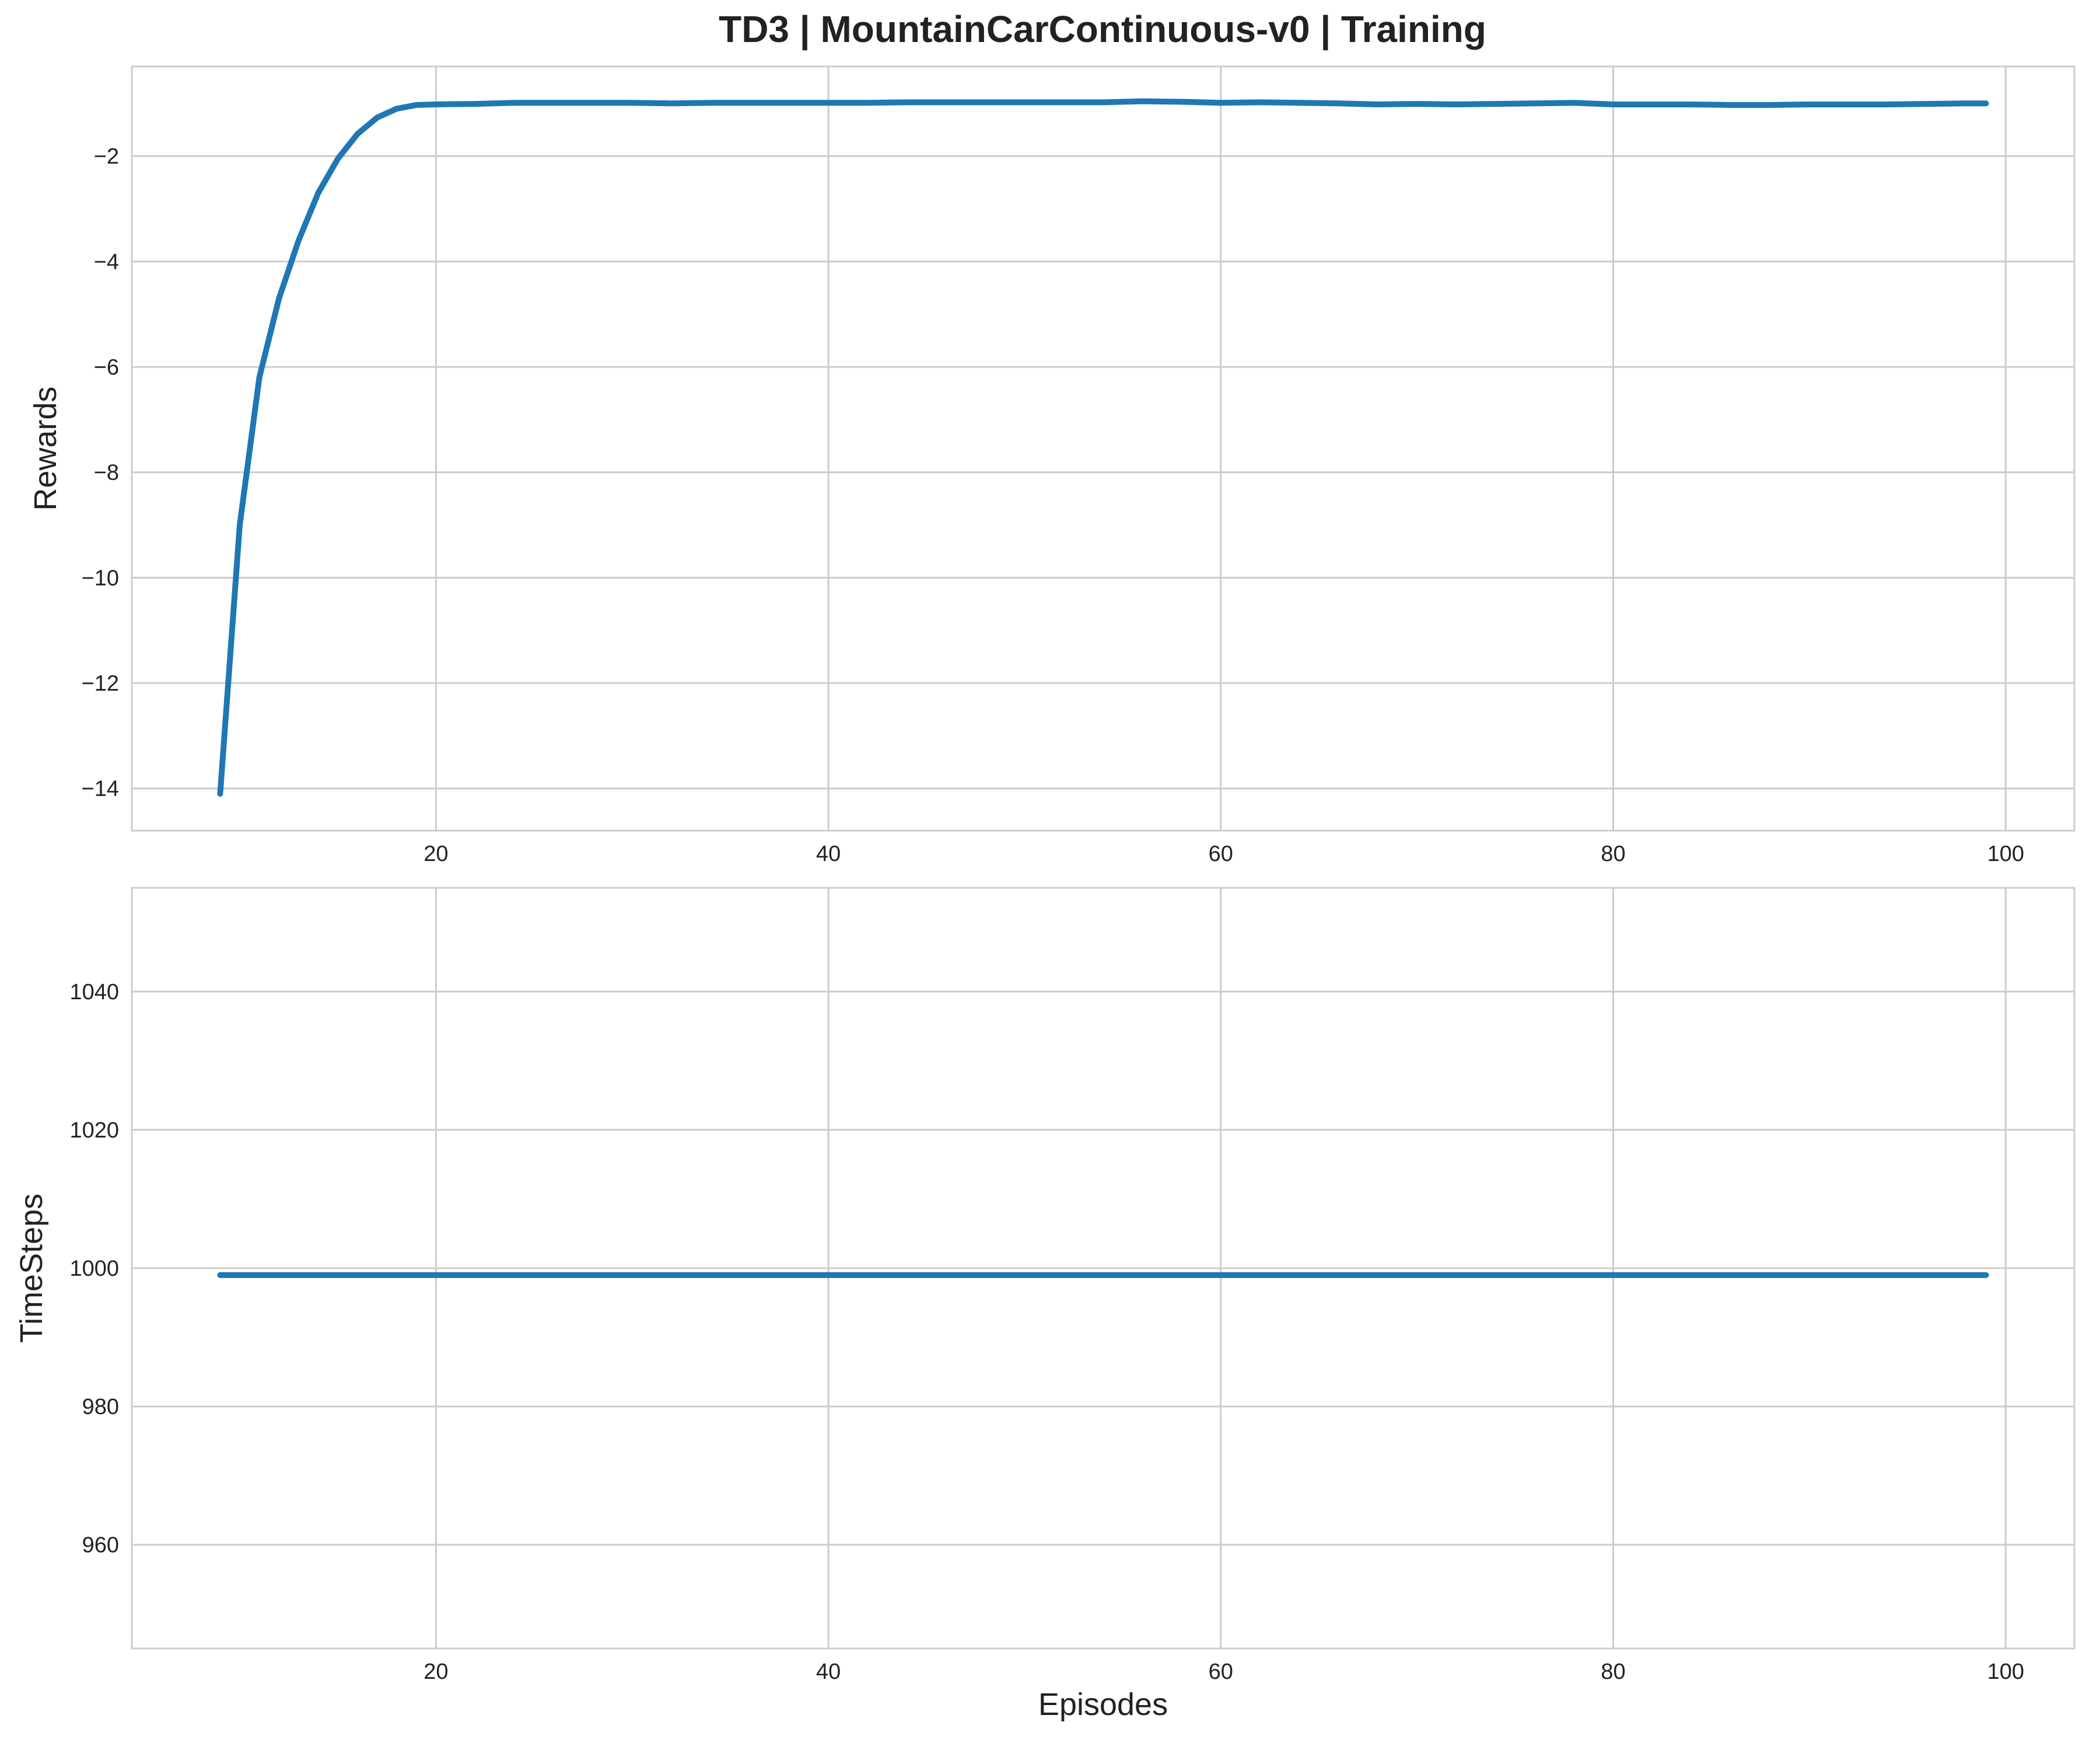 The image size is (2100, 1750). Describe the element at coordinates (106, 473) in the screenshot. I see `y-tick-label: −8` at that location.